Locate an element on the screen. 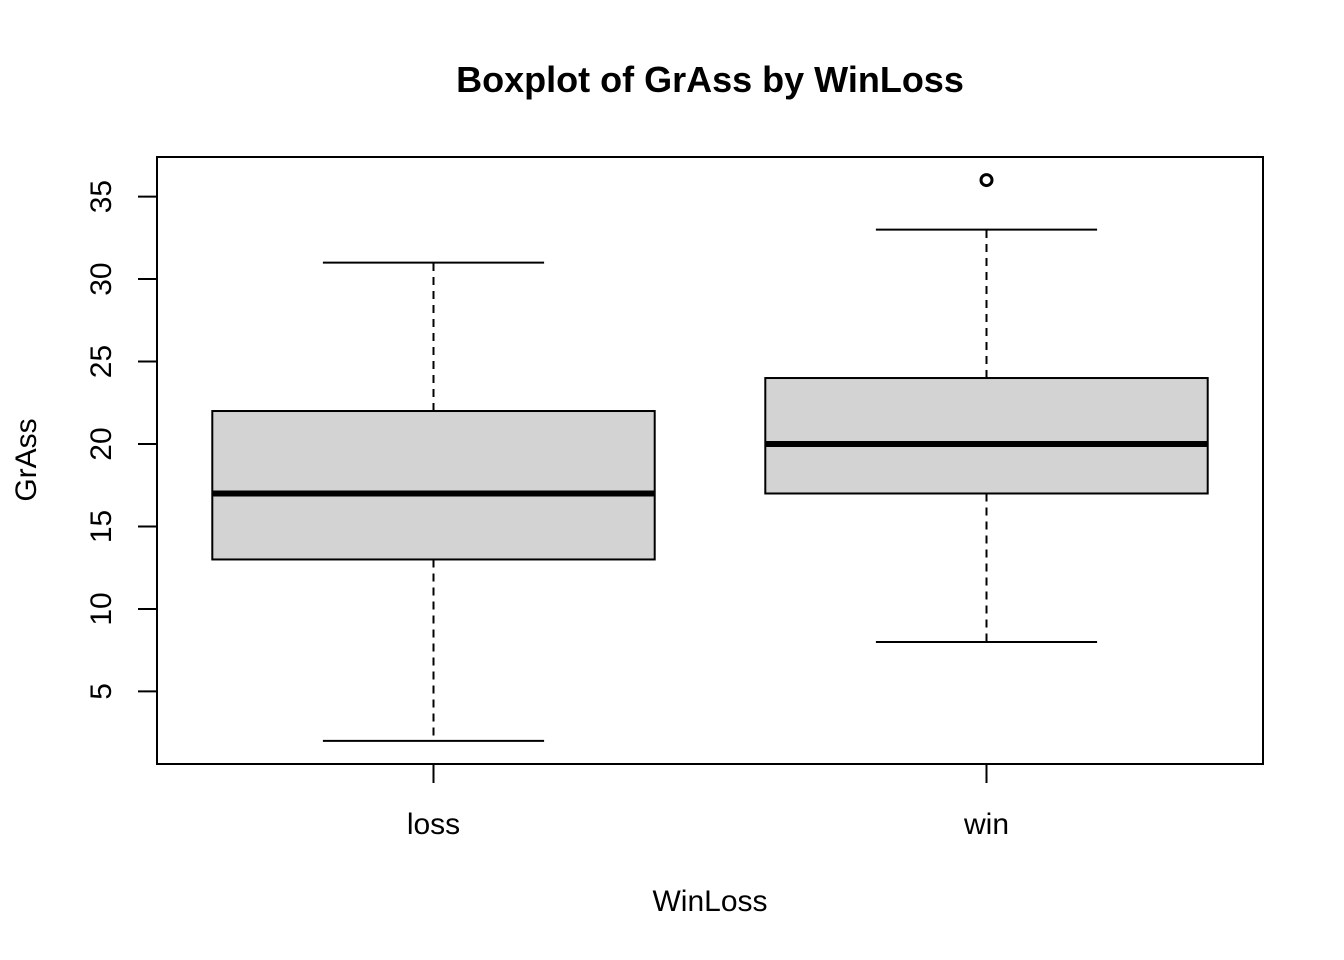 Image resolution: width=1344 pixels, height=960 pixels. chart-title: Boxplot of GrAss by WinLoss is located at coordinates (710, 79).